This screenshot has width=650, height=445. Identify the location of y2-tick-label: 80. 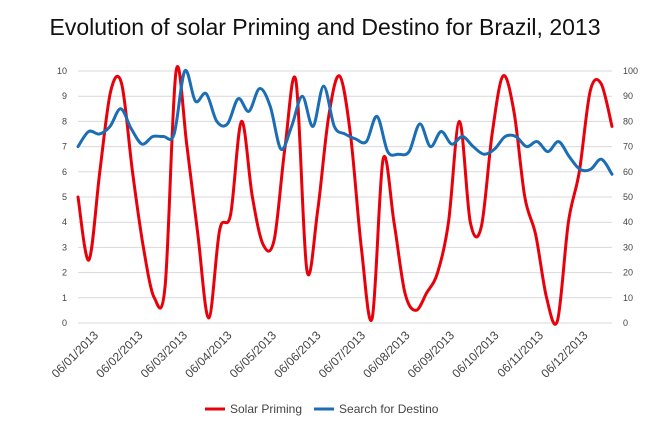
(628, 121).